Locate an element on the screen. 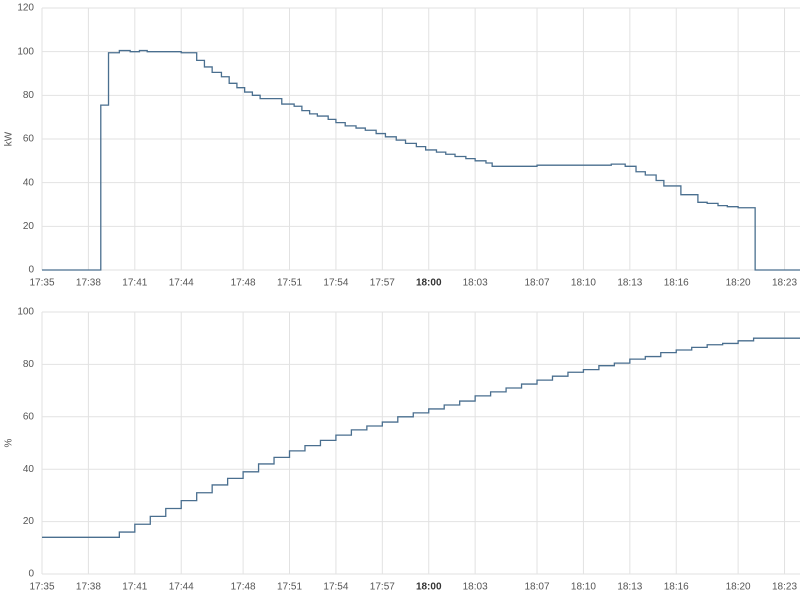 Image resolution: width=800 pixels, height=597 pixels. y-axis-title: % is located at coordinates (9, 442).